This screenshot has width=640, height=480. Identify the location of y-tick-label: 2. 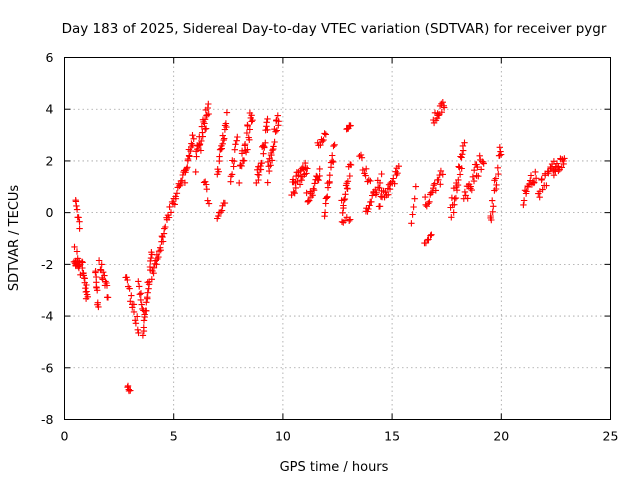
(50, 160).